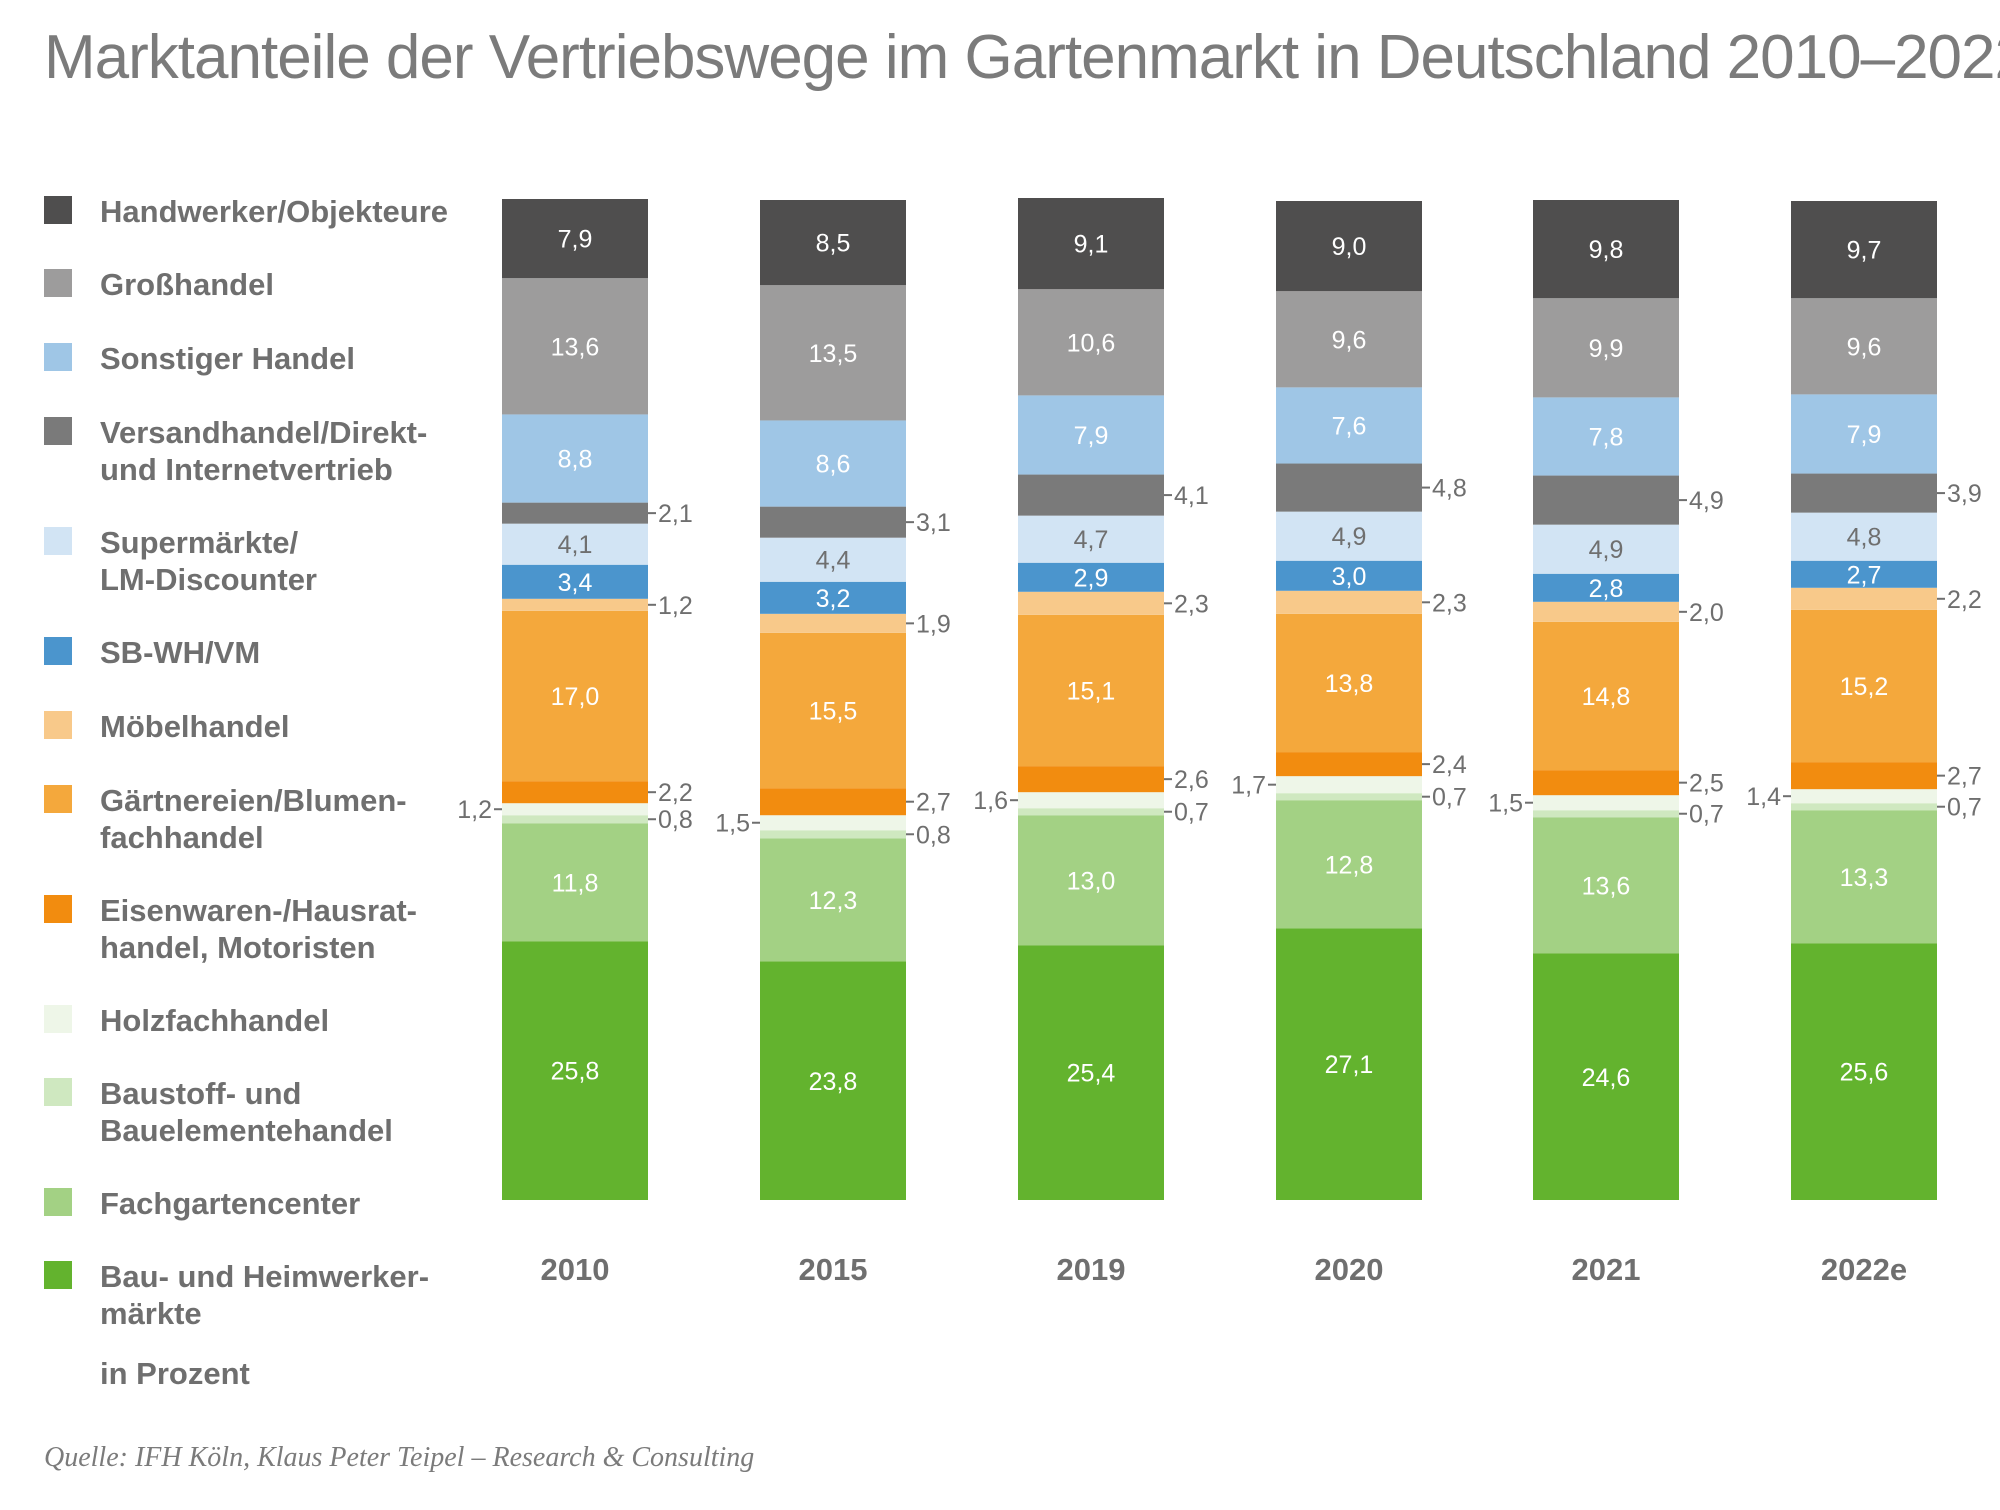 This screenshot has height=1510, width=2000. Describe the element at coordinates (575, 1072) in the screenshot. I see `data-label-bau-und-heimwerker-märkte-2010: 25,8` at that location.